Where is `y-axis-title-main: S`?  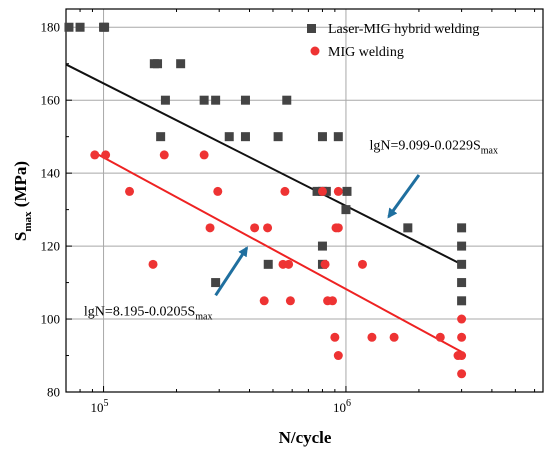
y-axis-title-main: S is located at coordinates (20, 236).